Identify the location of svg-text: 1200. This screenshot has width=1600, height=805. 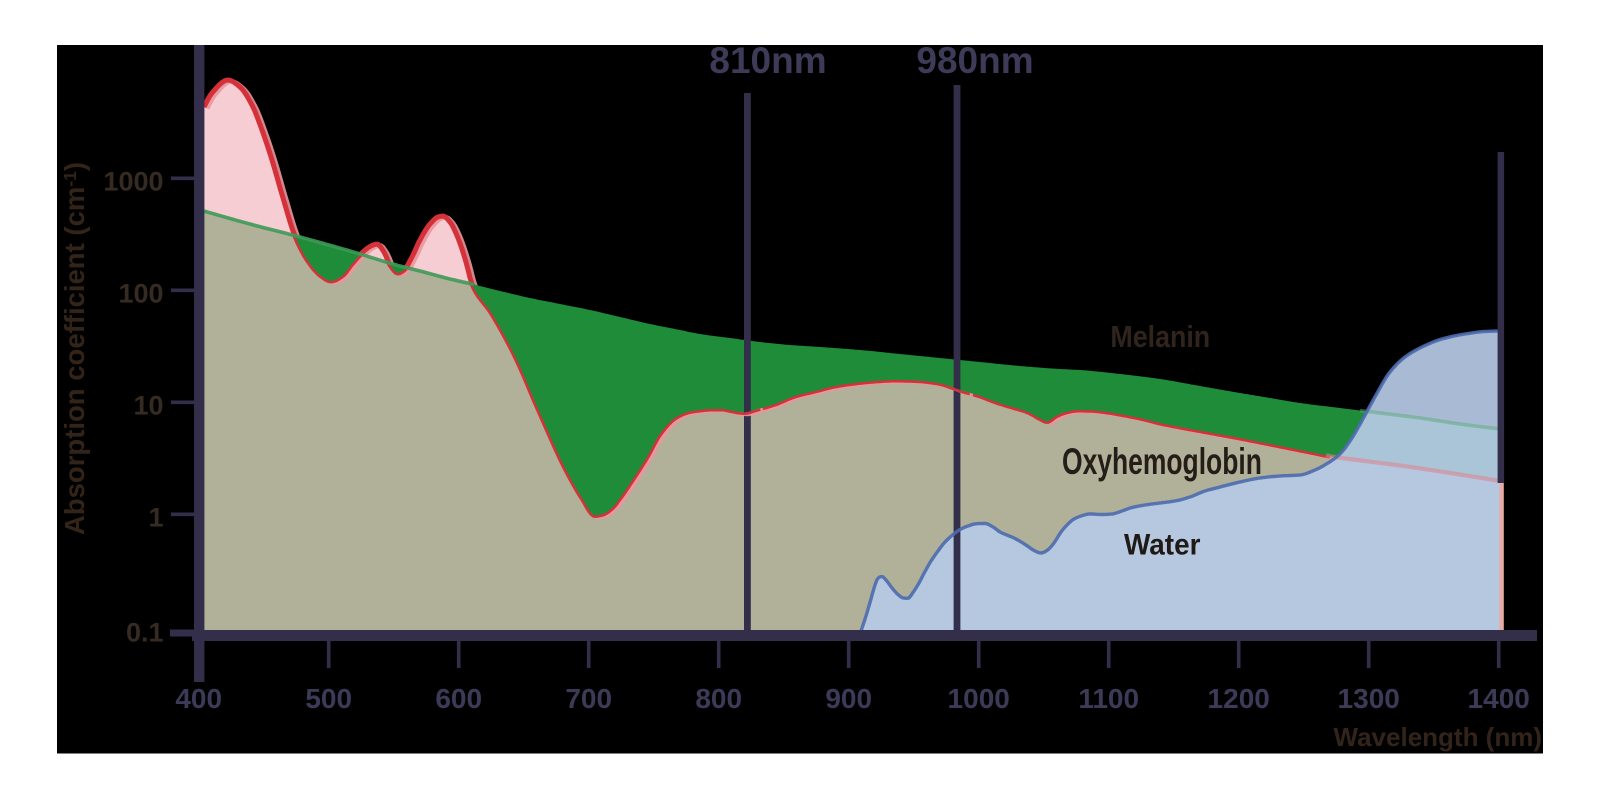
(1239, 698).